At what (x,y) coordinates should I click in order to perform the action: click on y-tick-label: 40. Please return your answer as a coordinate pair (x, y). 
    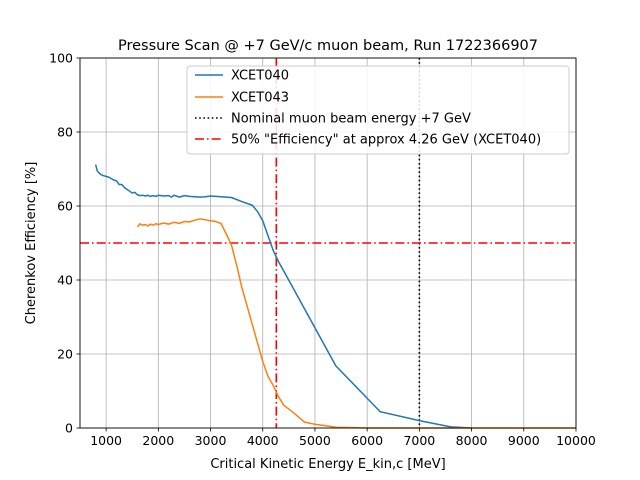
    Looking at the image, I should click on (65, 280).